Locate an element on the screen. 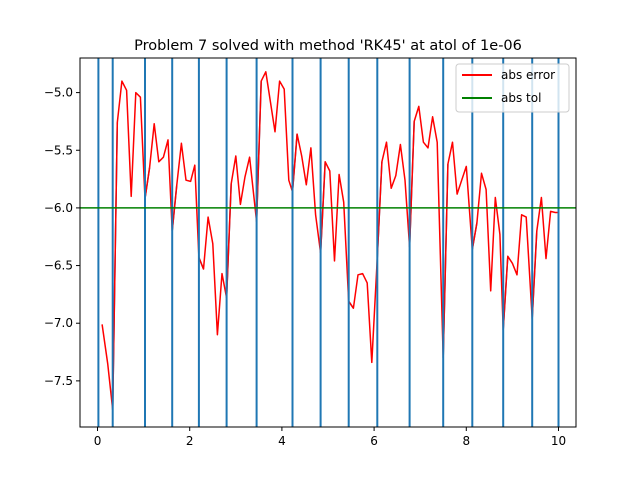 This screenshot has width=640, height=480. y-tick-label: −5.5 is located at coordinates (58, 150).